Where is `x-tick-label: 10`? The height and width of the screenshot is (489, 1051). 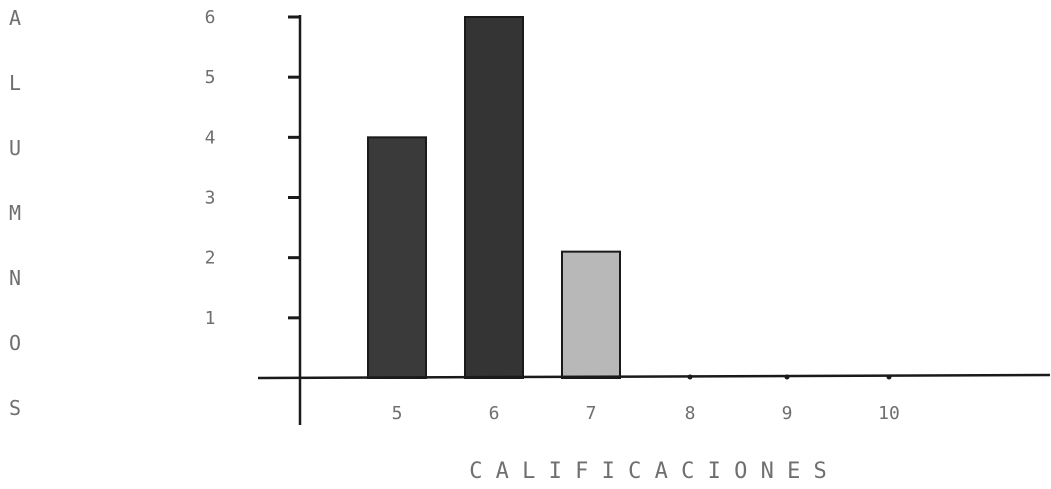 x-tick-label: 10 is located at coordinates (889, 413).